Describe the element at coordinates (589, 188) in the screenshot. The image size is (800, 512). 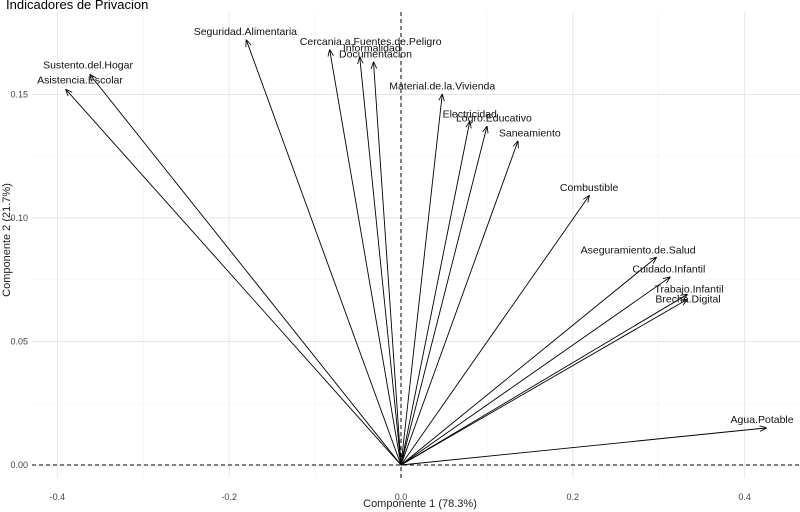
I see `label-combustible: Combustible` at that location.